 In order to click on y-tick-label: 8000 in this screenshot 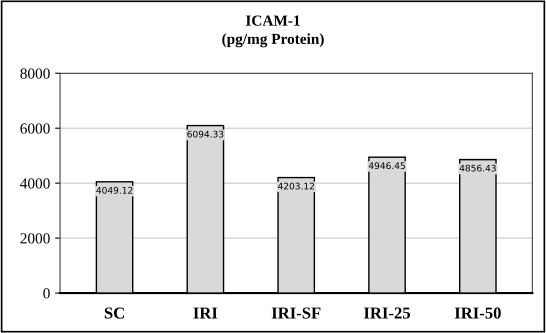, I will do `click(35, 73)`.